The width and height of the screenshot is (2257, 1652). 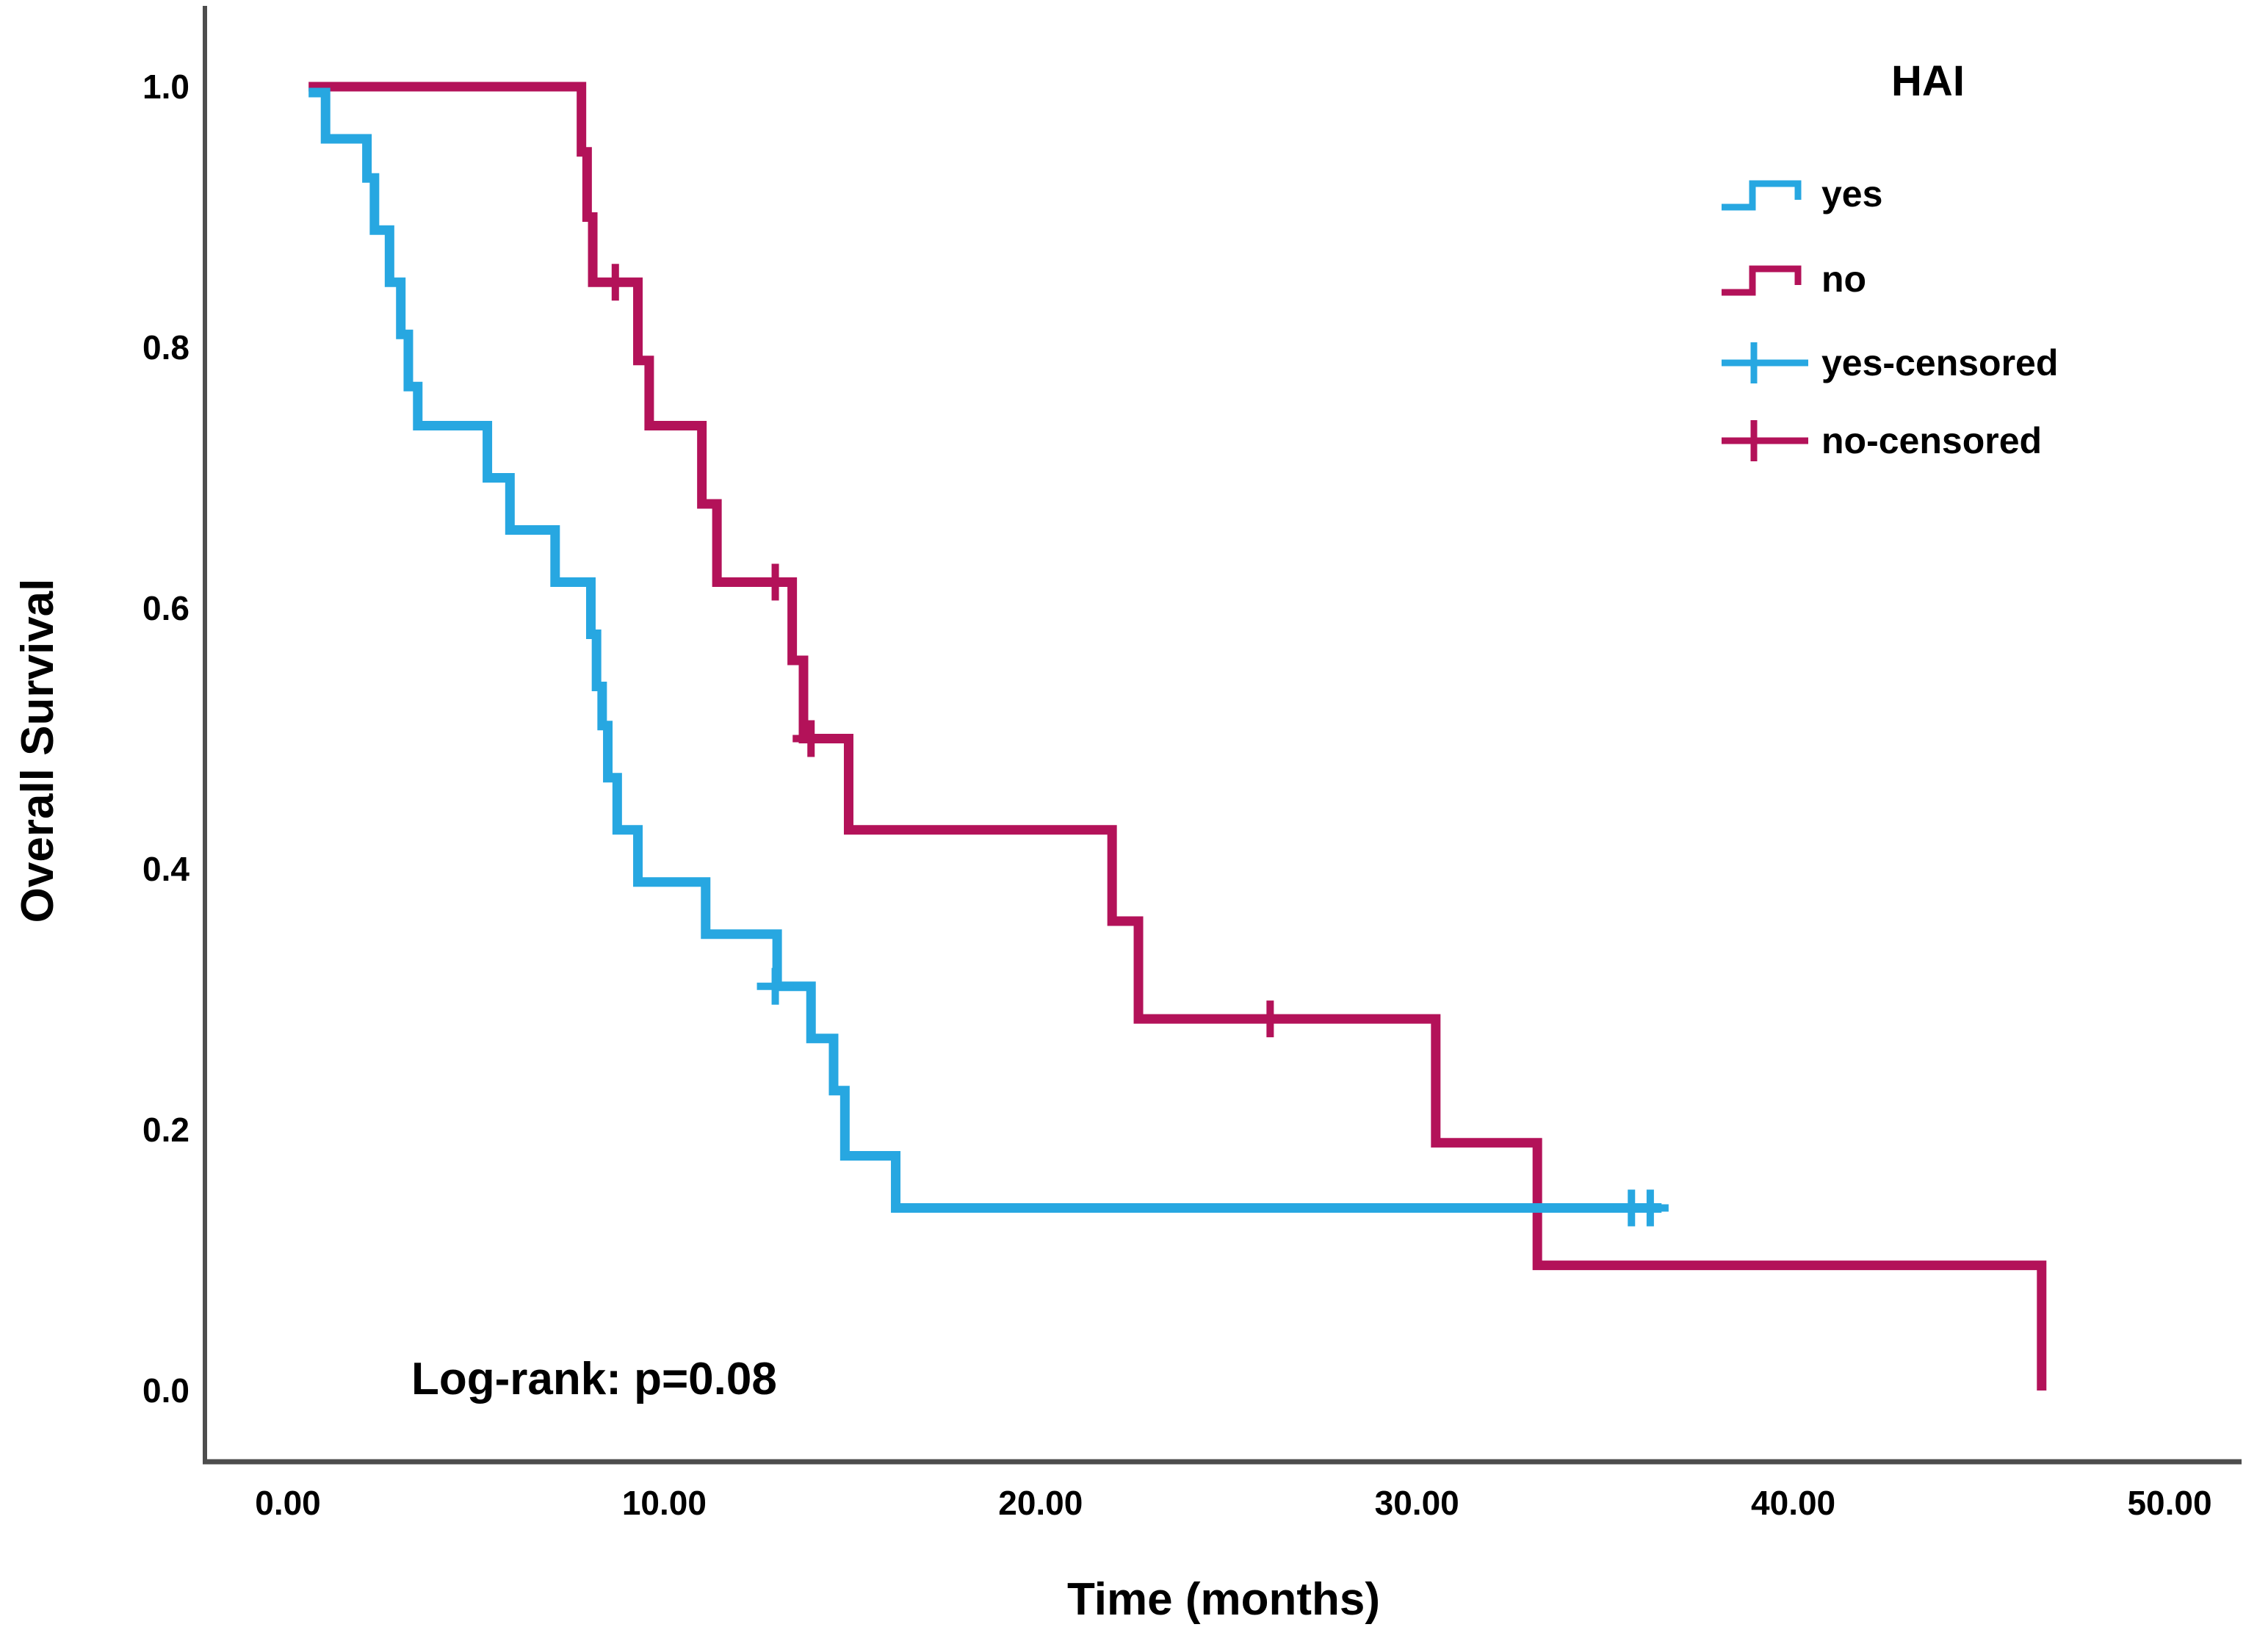 What do you see at coordinates (37, 751) in the screenshot?
I see `y-axis-title: Overall Survival` at bounding box center [37, 751].